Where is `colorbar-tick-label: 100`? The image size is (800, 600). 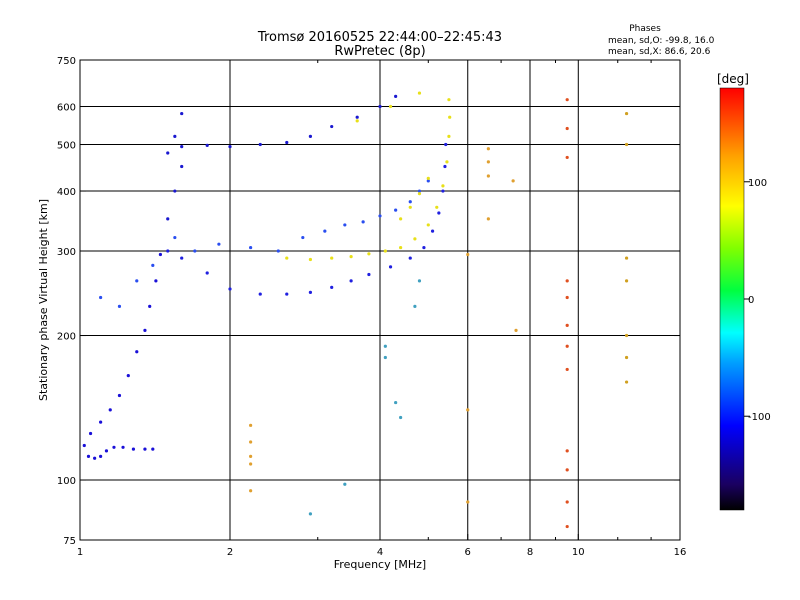
colorbar-tick-label: 100 is located at coordinates (757, 183).